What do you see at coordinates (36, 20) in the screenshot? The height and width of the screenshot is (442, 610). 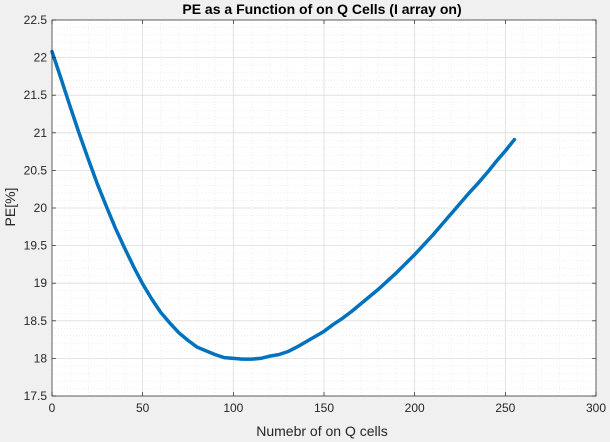 I see `y-tick-label: 22.5` at bounding box center [36, 20].